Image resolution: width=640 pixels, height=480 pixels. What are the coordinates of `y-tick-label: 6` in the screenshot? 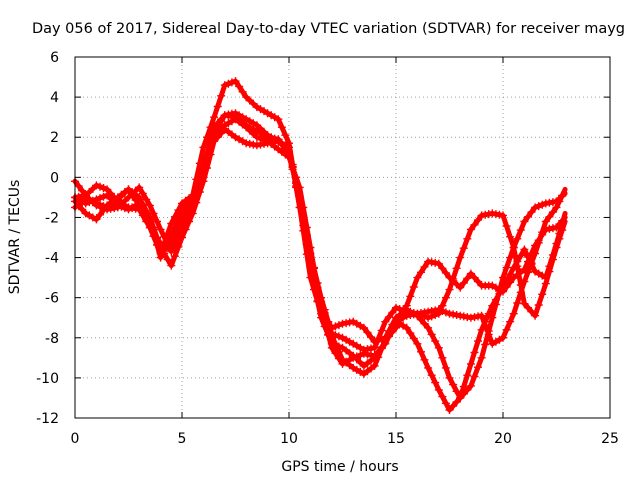 It's located at (54, 58).